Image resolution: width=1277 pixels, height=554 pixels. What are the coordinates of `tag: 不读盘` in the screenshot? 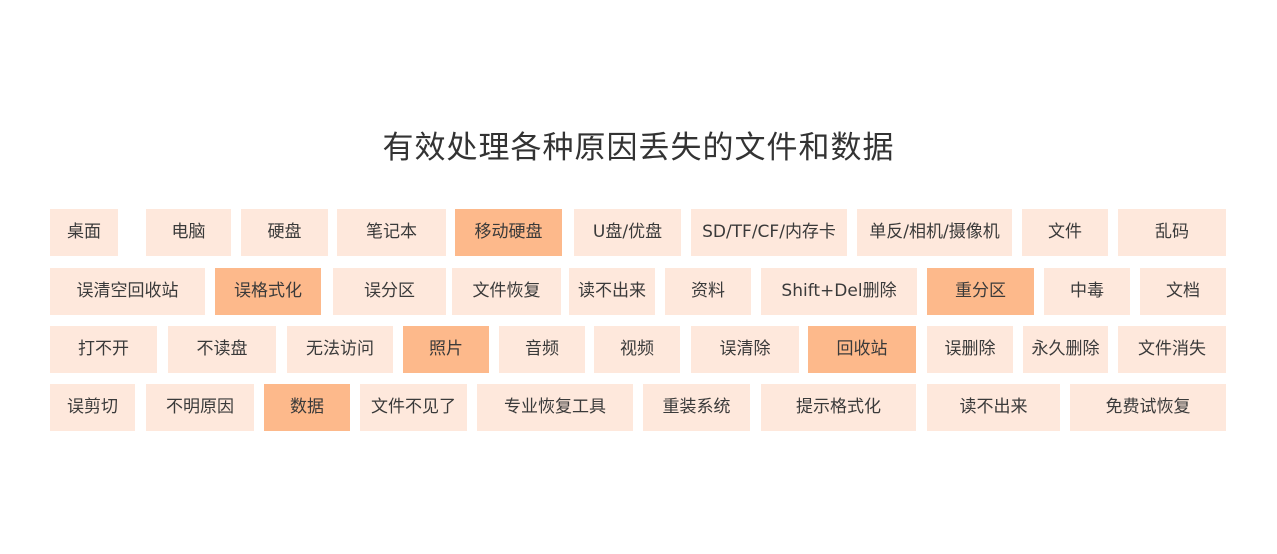 It's located at (222, 349).